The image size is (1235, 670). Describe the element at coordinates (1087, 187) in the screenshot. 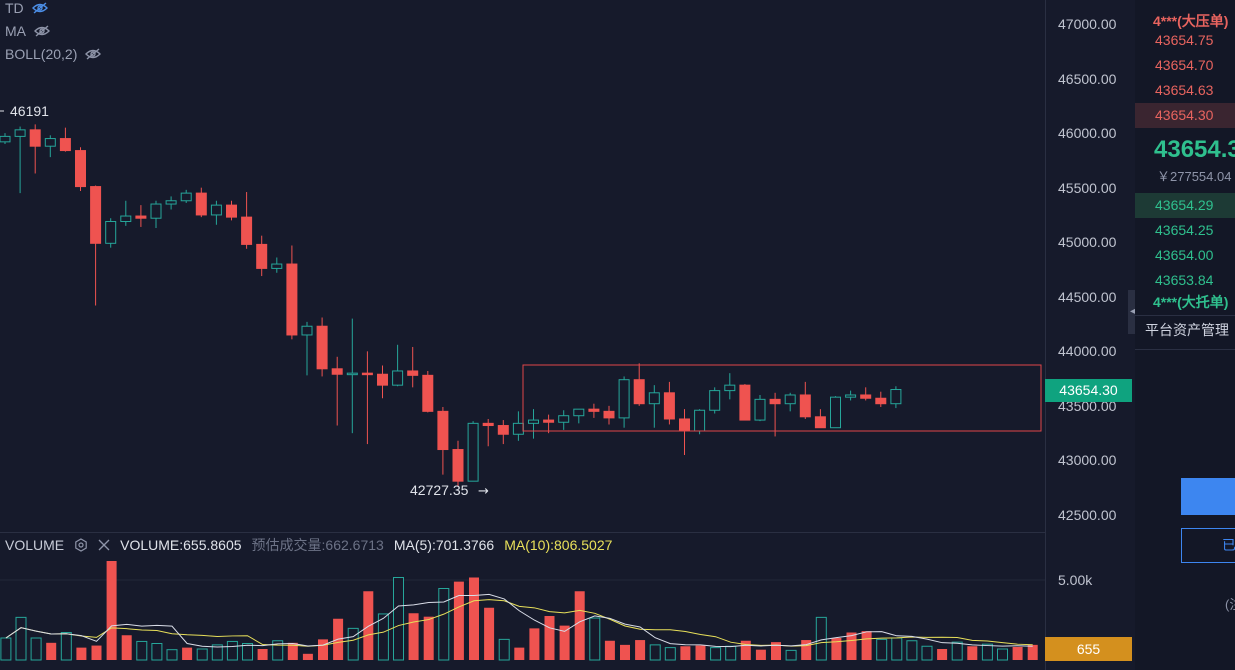

I see `price-axis-tick: 45500.00` at that location.